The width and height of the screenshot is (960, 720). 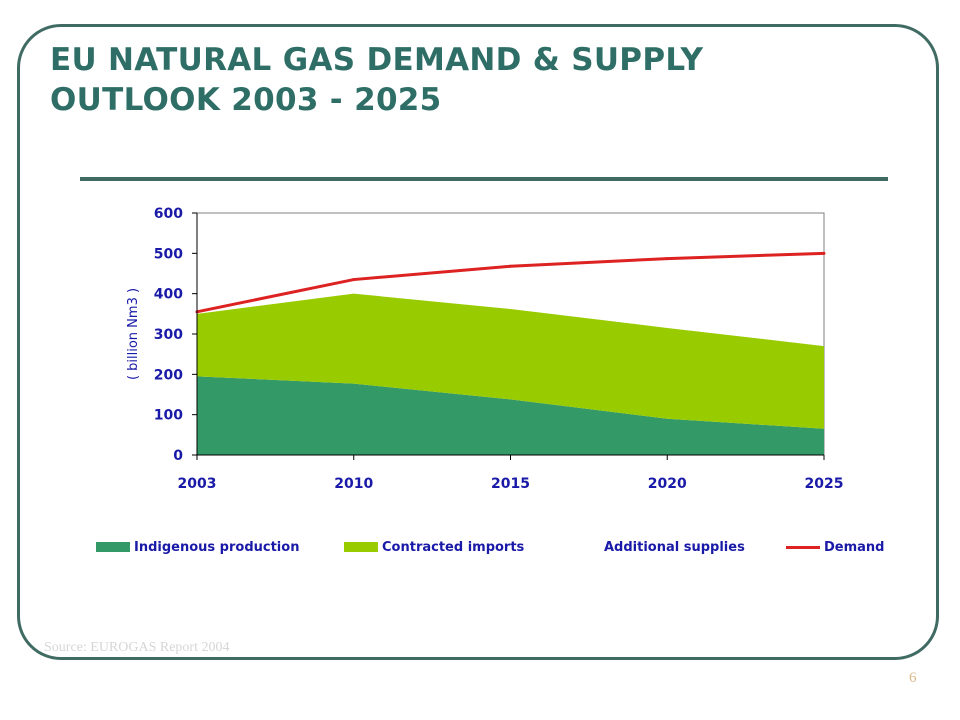 What do you see at coordinates (178, 456) in the screenshot?
I see `y-tick-label-0: 0` at bounding box center [178, 456].